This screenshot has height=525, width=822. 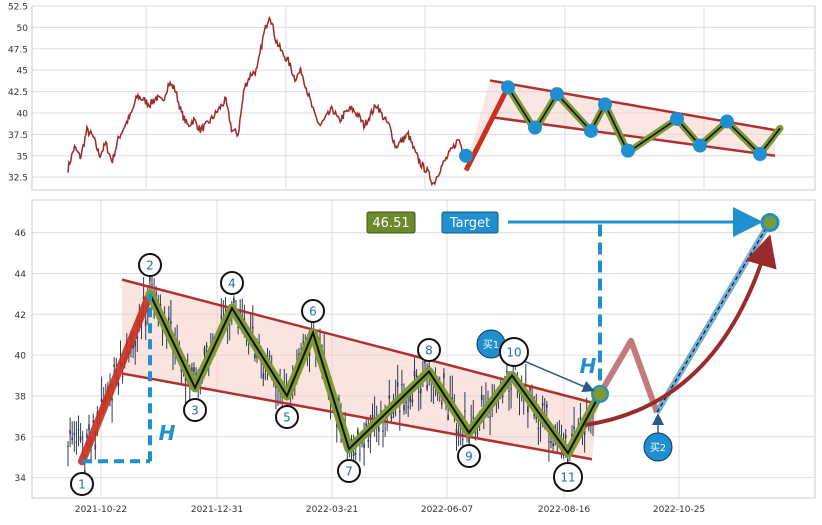 What do you see at coordinates (22, 157) in the screenshot?
I see `overview-ytick-label: 35` at bounding box center [22, 157].